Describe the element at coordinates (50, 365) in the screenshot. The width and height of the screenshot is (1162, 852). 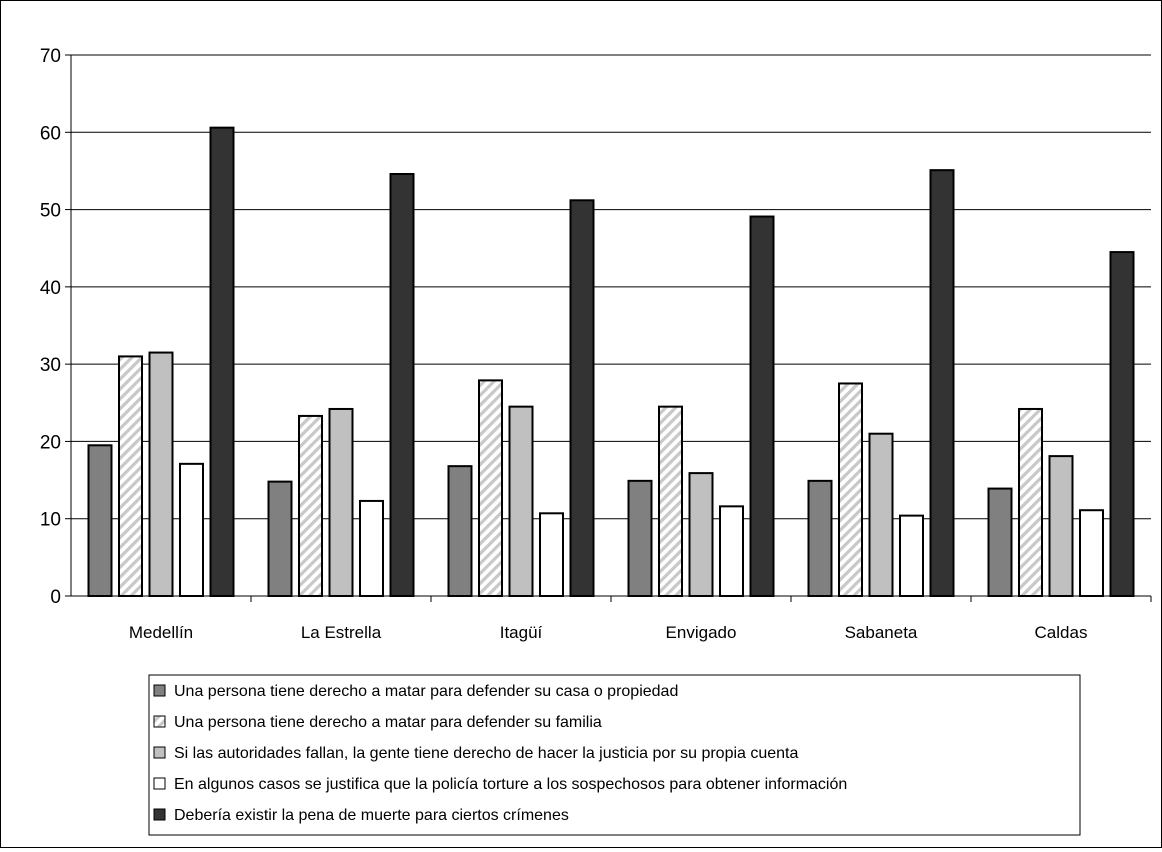
I see `y-tick-label: 30` at that location.